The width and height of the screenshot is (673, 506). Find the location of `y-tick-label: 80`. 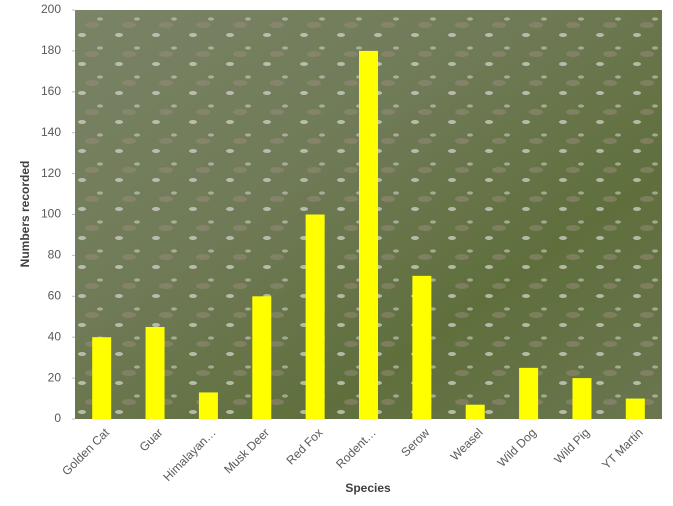

y-tick-label: 80 is located at coordinates (55, 255).